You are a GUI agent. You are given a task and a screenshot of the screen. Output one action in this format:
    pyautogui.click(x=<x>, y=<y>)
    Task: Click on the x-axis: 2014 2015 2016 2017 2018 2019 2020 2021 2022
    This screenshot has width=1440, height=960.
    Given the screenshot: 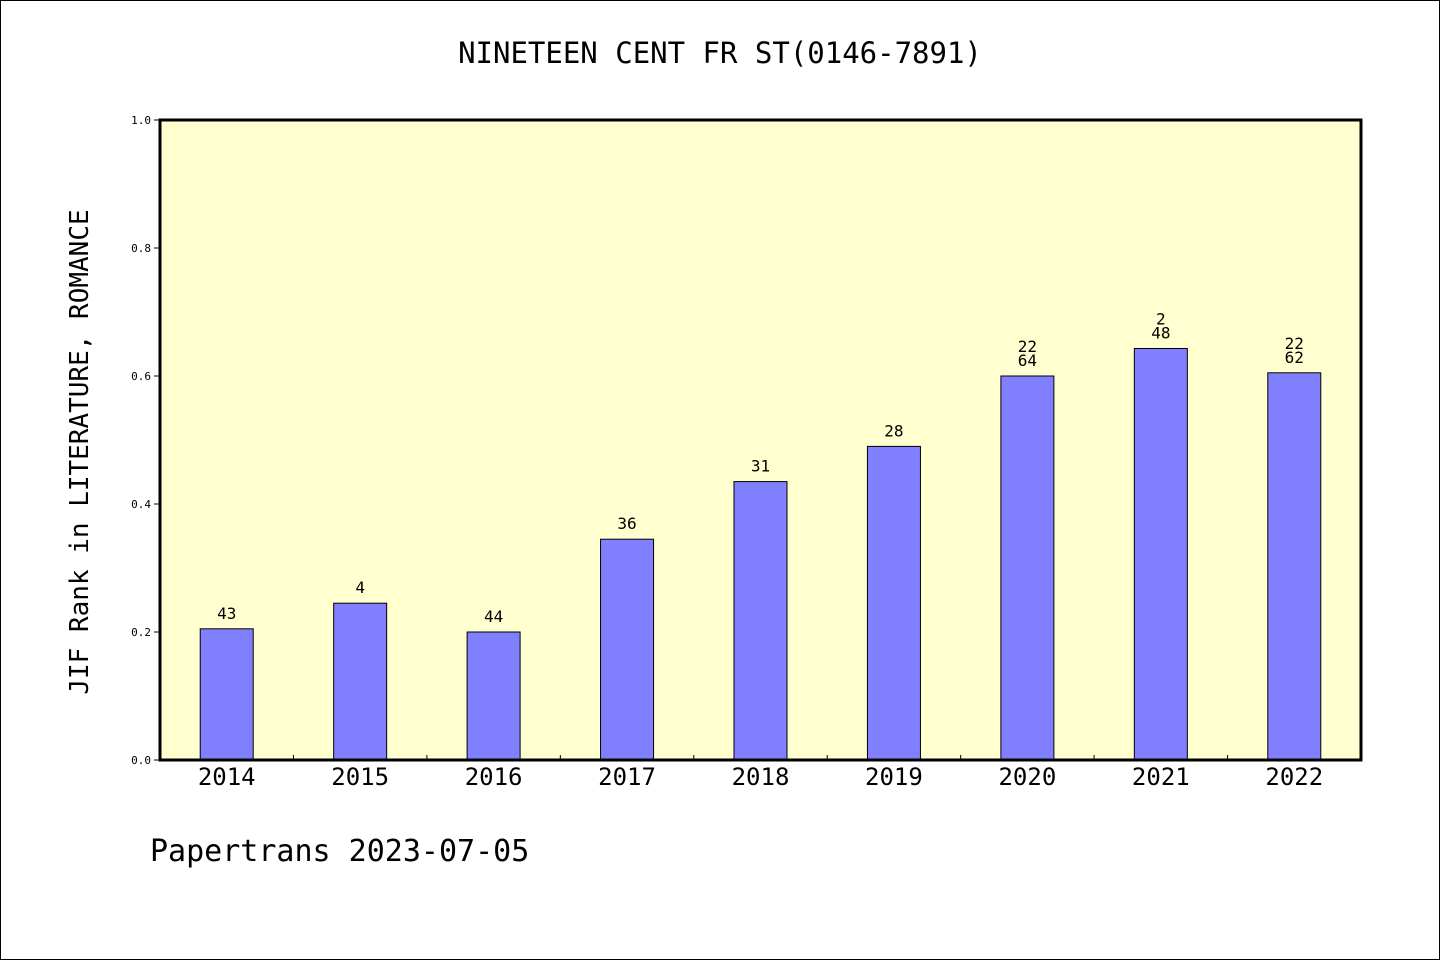 What is the action you would take?
    pyautogui.click(x=760, y=773)
    